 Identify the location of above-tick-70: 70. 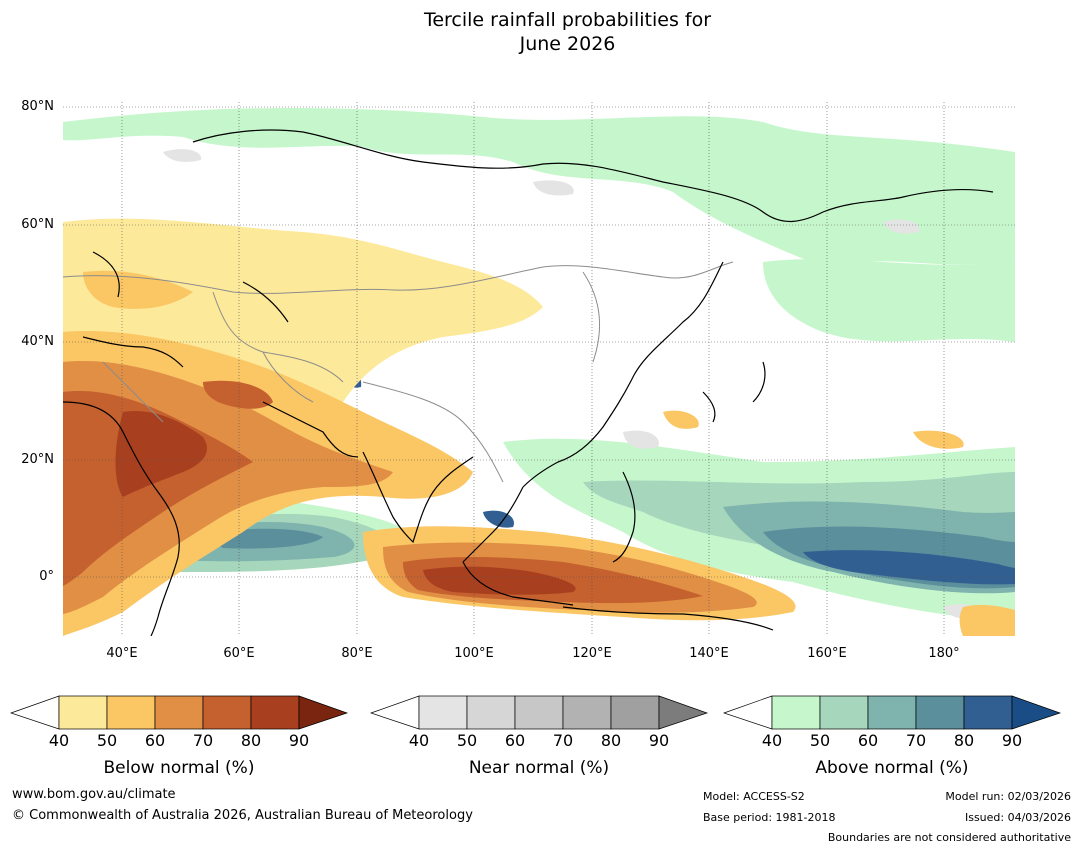
(916, 740).